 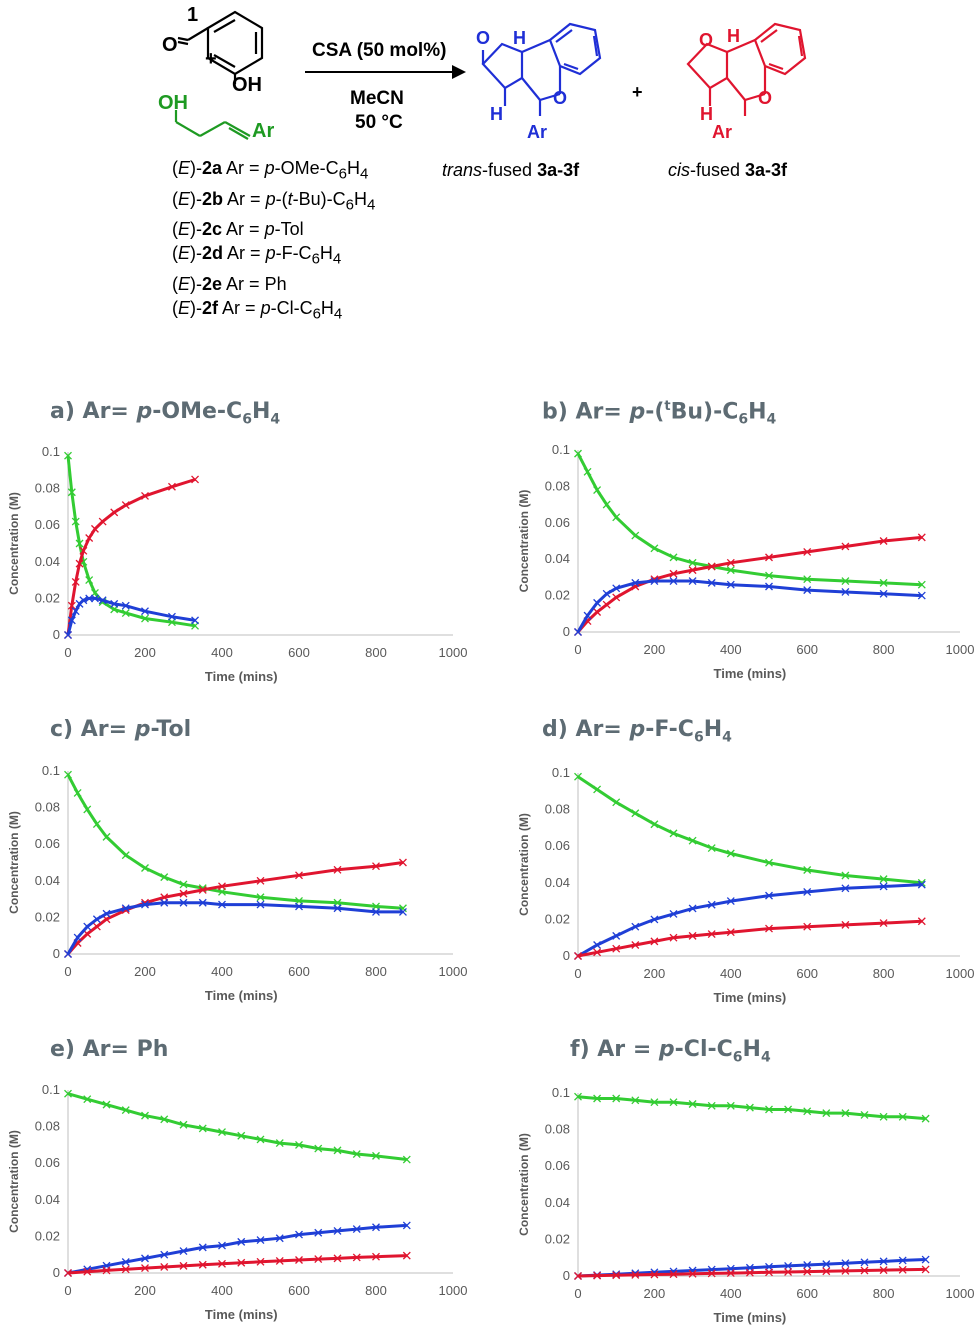 What do you see at coordinates (145, 971) in the screenshot?
I see `x-tick-label: 200` at bounding box center [145, 971].